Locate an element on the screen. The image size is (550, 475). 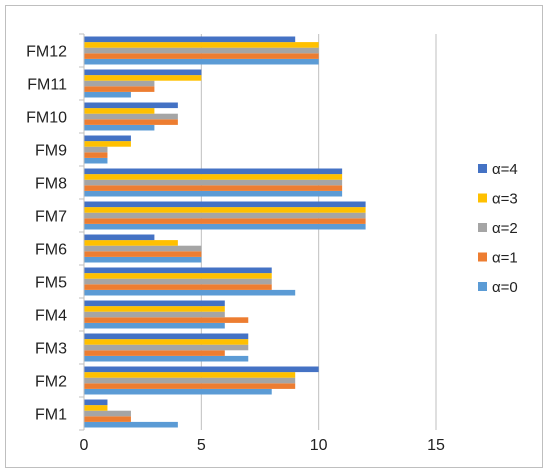
x-tick-label: 0 is located at coordinates (84, 445).